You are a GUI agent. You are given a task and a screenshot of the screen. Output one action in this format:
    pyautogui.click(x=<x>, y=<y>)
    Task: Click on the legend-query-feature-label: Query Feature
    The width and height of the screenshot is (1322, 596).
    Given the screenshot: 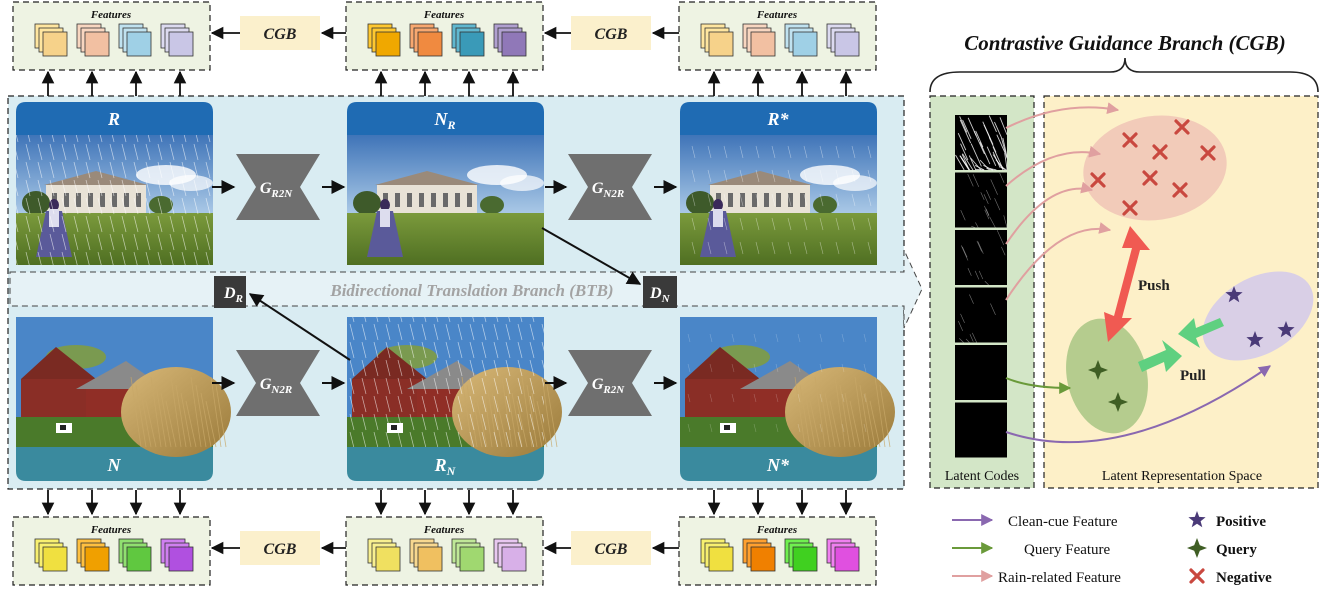 What is the action you would take?
    pyautogui.click(x=1067, y=550)
    